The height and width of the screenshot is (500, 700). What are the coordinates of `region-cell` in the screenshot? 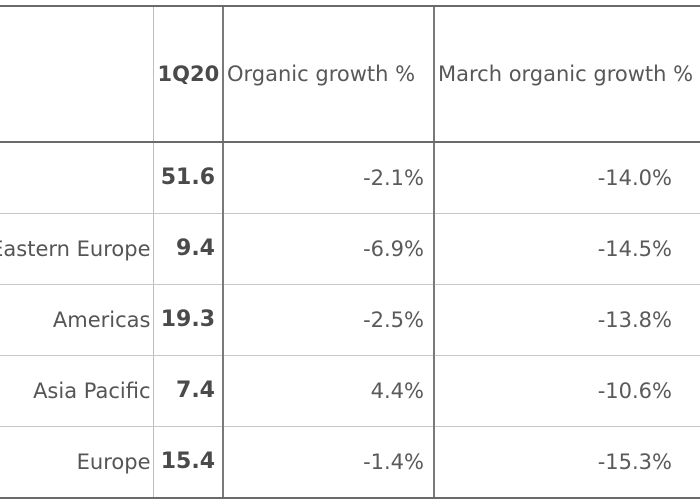 It's located at (76, 178).